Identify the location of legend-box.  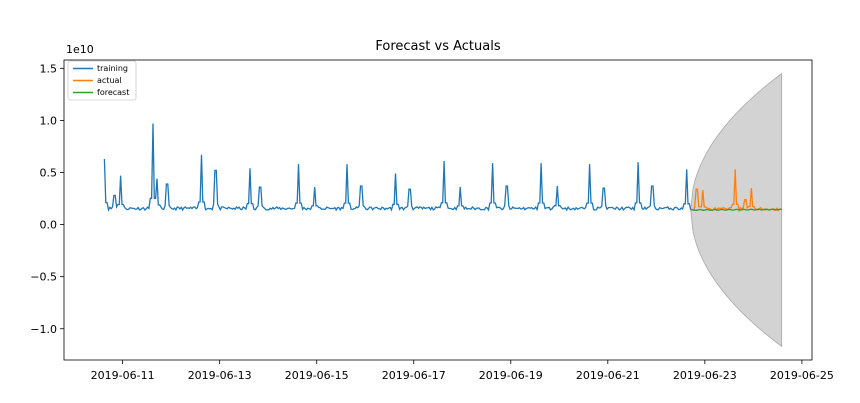
(102, 80).